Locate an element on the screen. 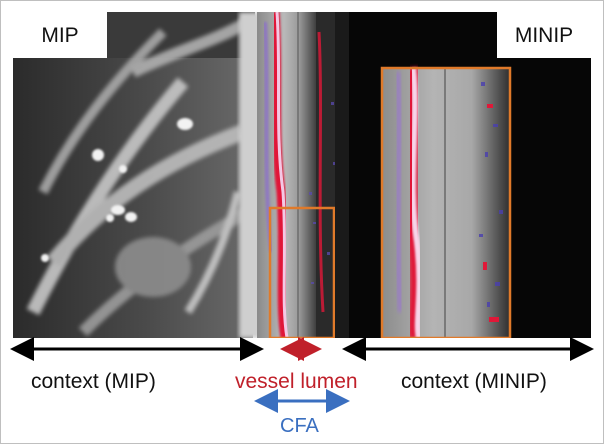  cfa-caption: CFA is located at coordinates (299, 426).